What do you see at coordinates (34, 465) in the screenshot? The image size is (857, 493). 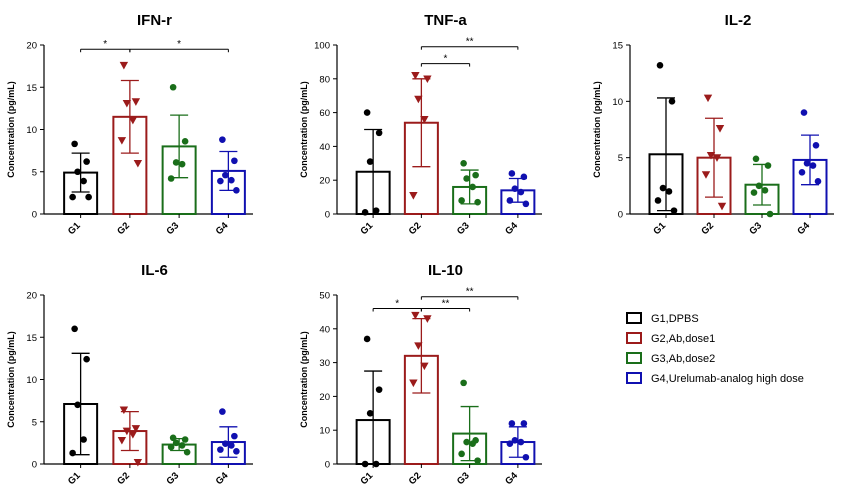 I see `il-6-y-tick-label: 0` at bounding box center [34, 465].